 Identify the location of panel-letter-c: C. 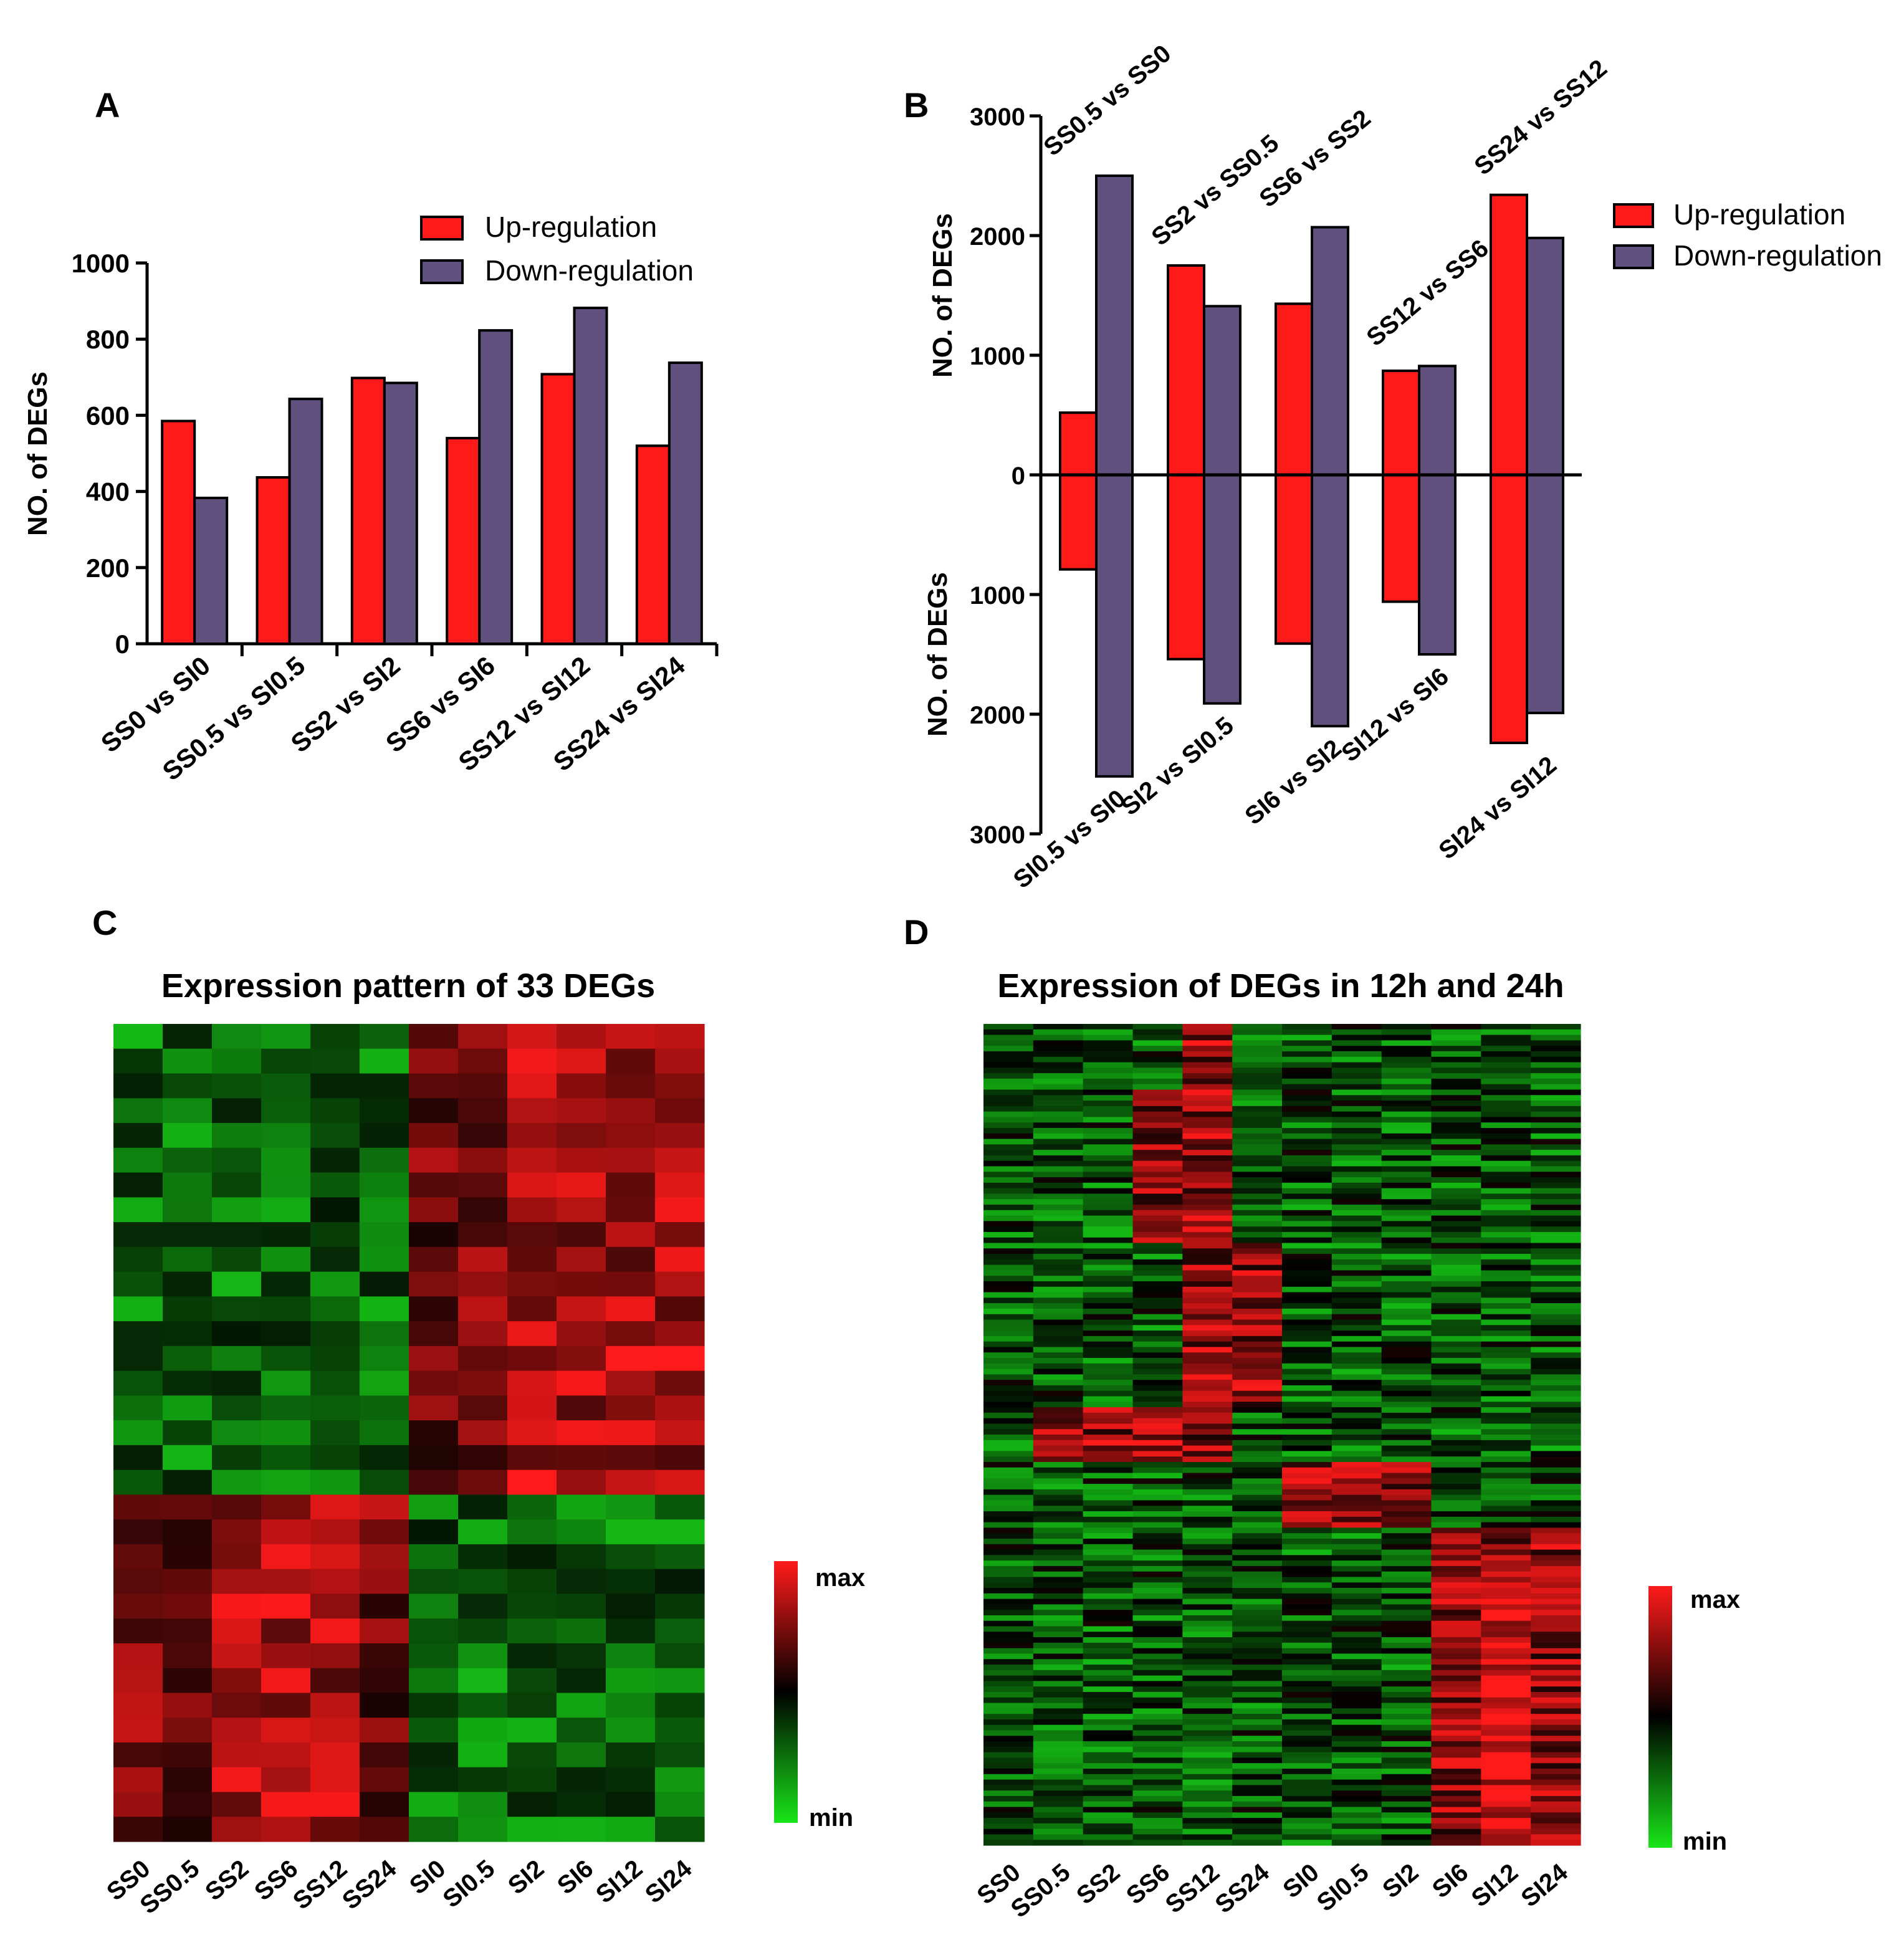
(105, 922).